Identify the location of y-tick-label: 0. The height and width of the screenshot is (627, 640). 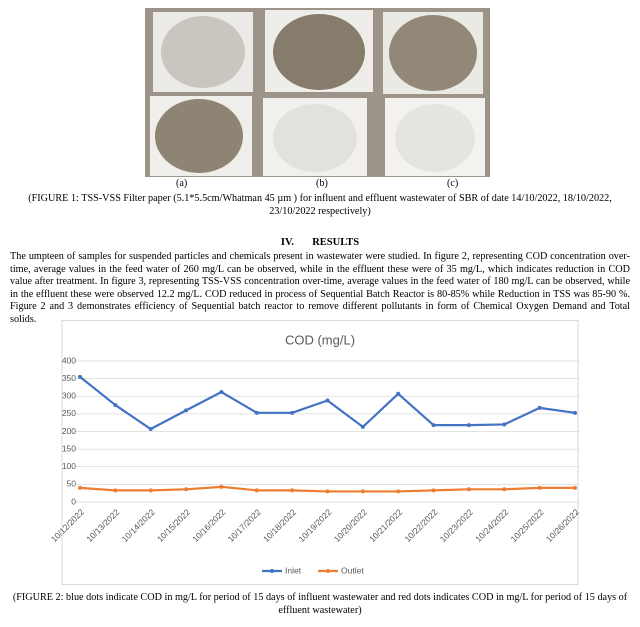
(73, 501).